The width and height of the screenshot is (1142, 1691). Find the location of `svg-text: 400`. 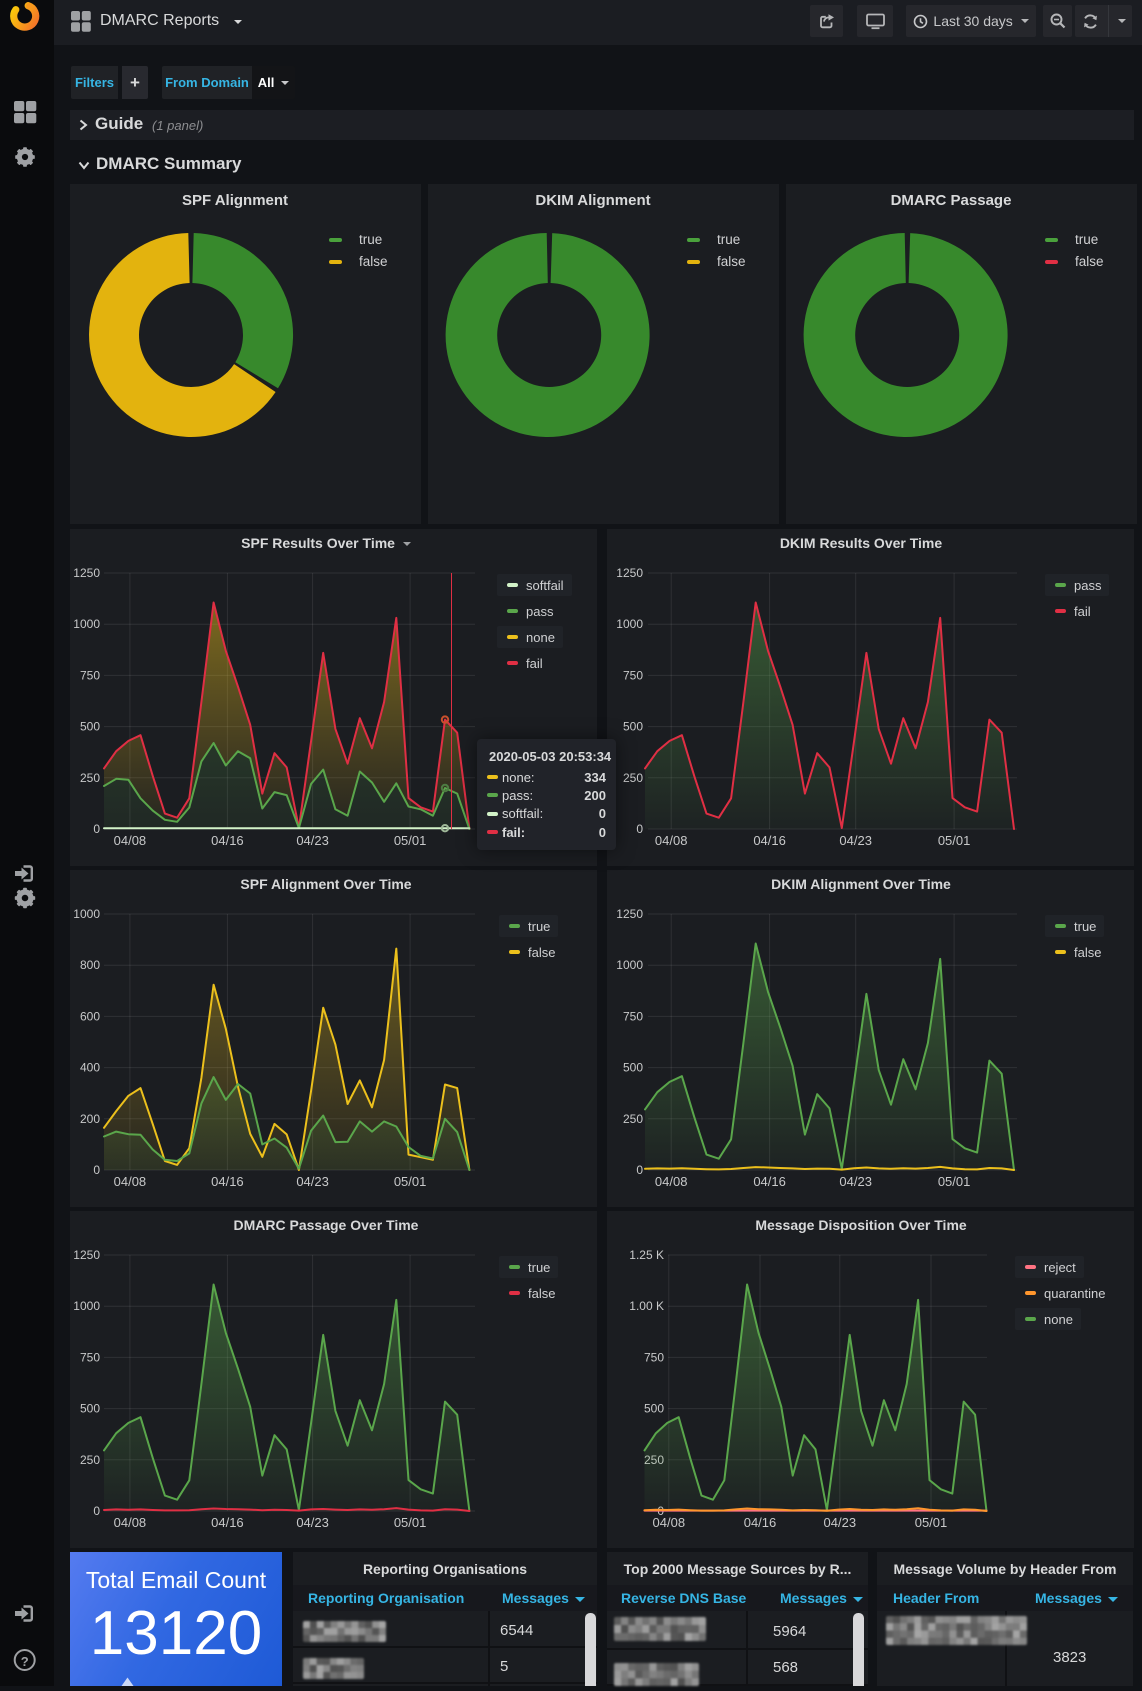

svg-text: 400 is located at coordinates (90, 1068).